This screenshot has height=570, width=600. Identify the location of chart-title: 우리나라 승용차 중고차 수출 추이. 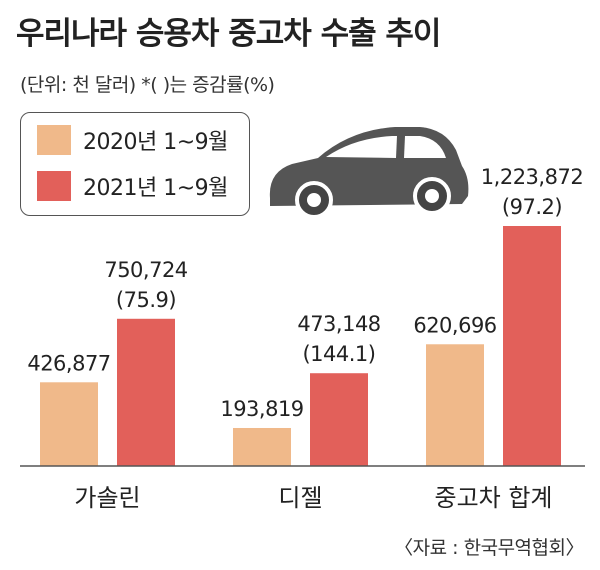
(228, 34).